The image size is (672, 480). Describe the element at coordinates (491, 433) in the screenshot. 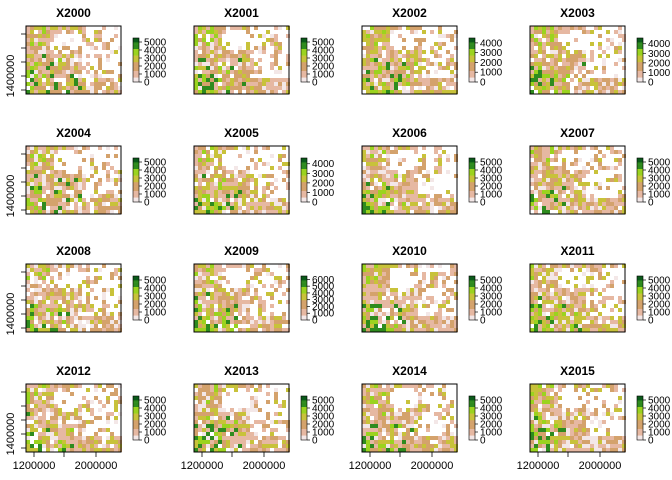

I see `legend-tick-label: 1000` at that location.